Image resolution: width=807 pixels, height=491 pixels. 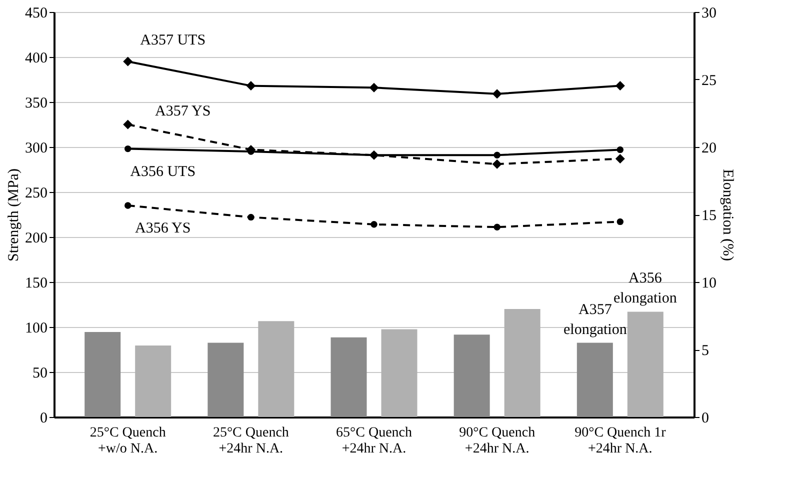 What do you see at coordinates (709, 148) in the screenshot?
I see `y2-tick-label: 20` at bounding box center [709, 148].